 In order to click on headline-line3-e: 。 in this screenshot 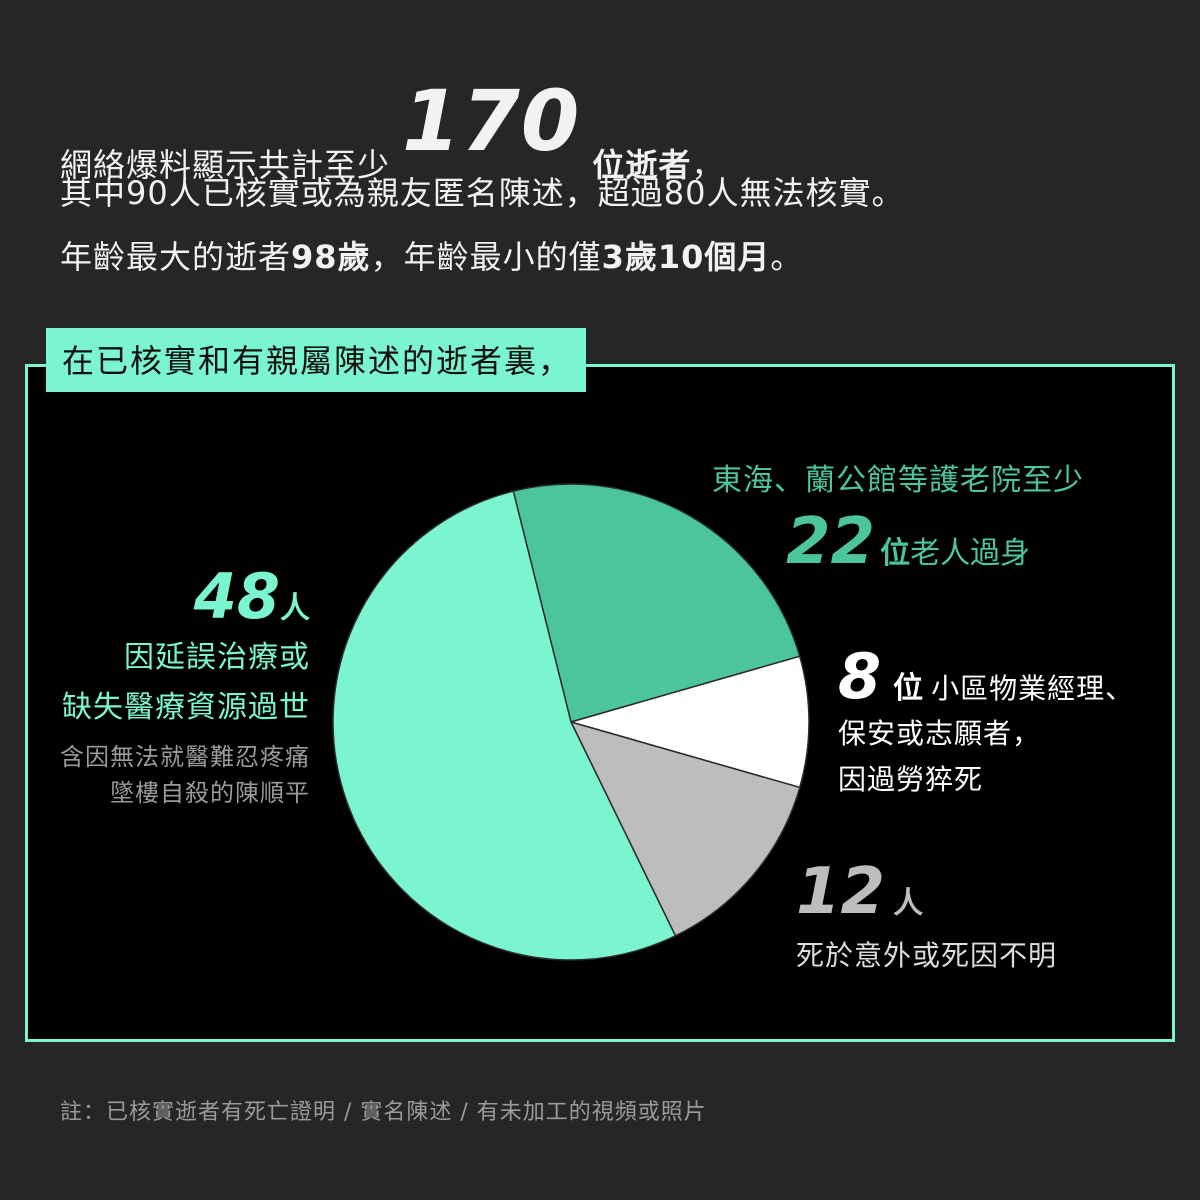, I will do `click(787, 257)`.